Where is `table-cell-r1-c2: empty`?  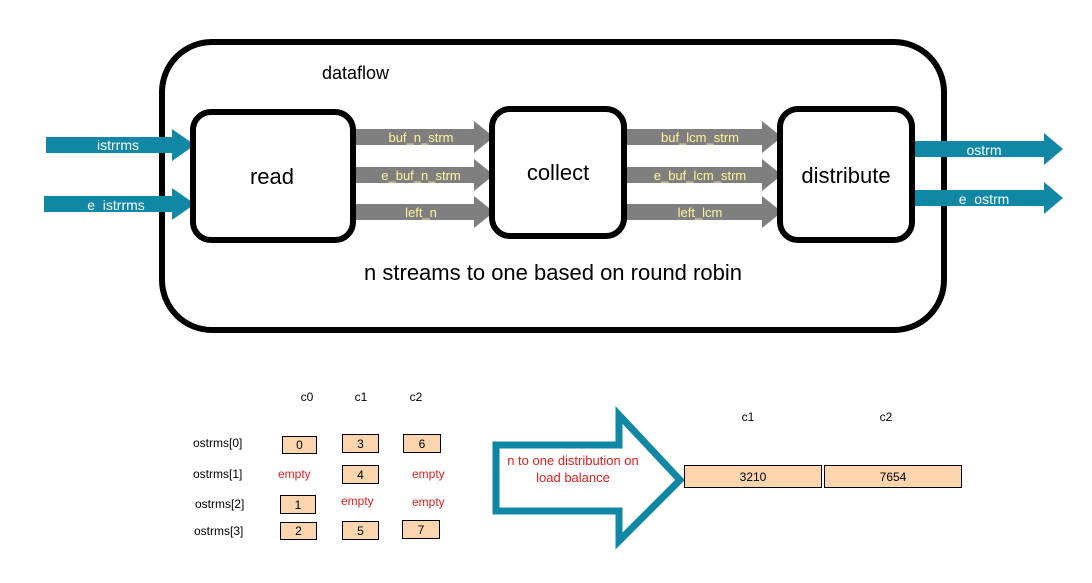
table-cell-r1-c2: empty is located at coordinates (428, 474).